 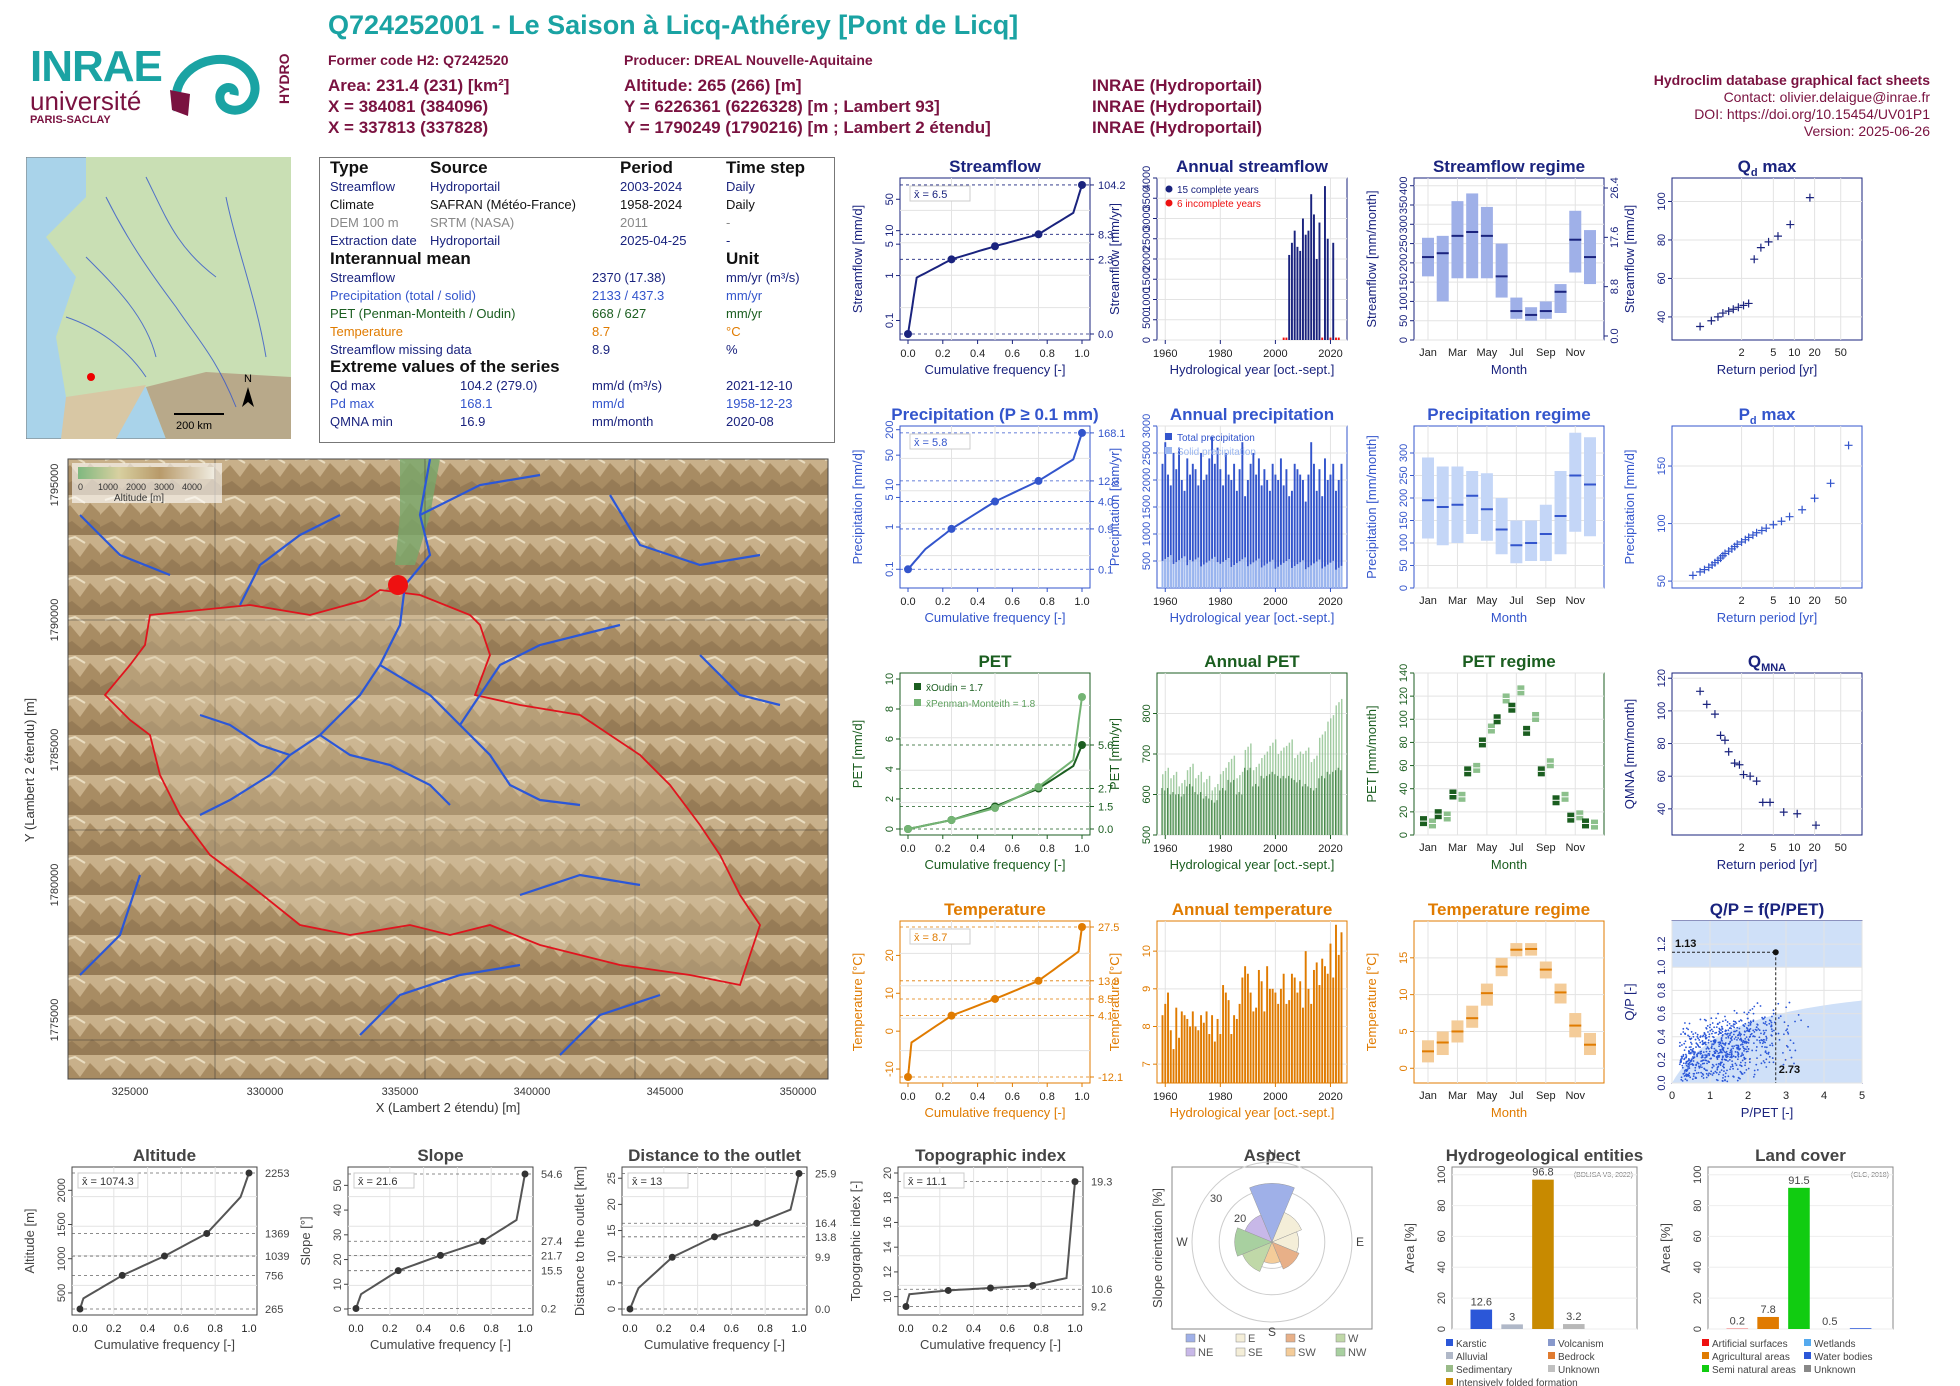 What do you see at coordinates (1147, 426) in the screenshot?
I see `y-tick-label: 3000` at bounding box center [1147, 426].